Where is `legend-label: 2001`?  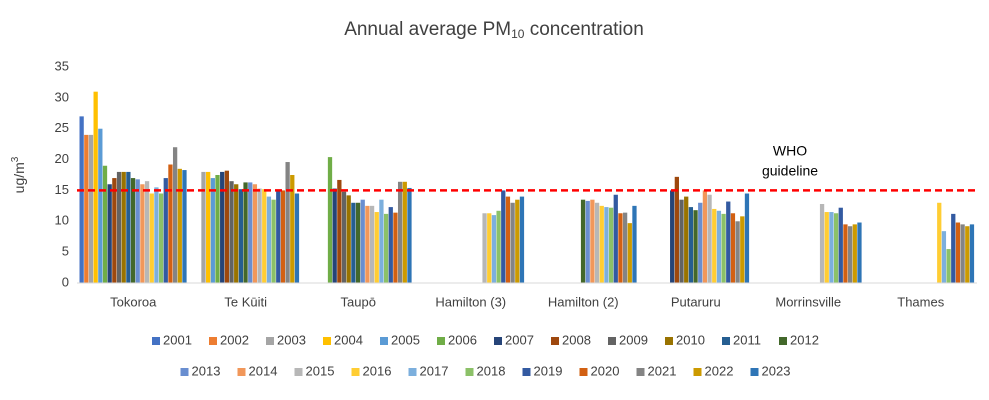 legend-label: 2001 is located at coordinates (177, 339).